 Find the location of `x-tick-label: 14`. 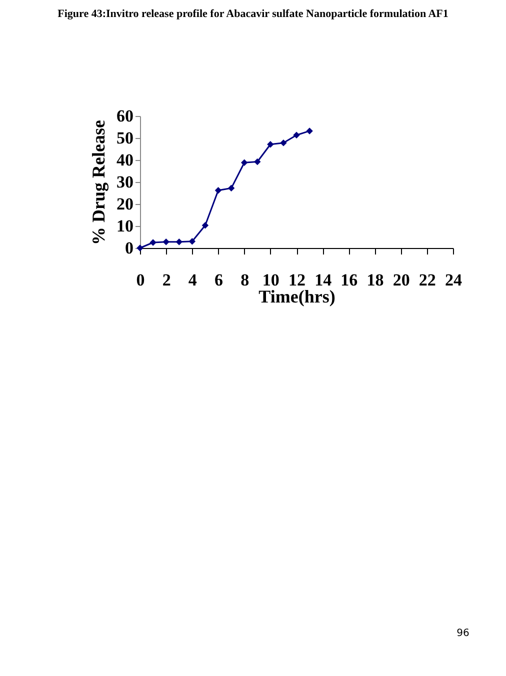

x-tick-label: 14 is located at coordinates (323, 280).